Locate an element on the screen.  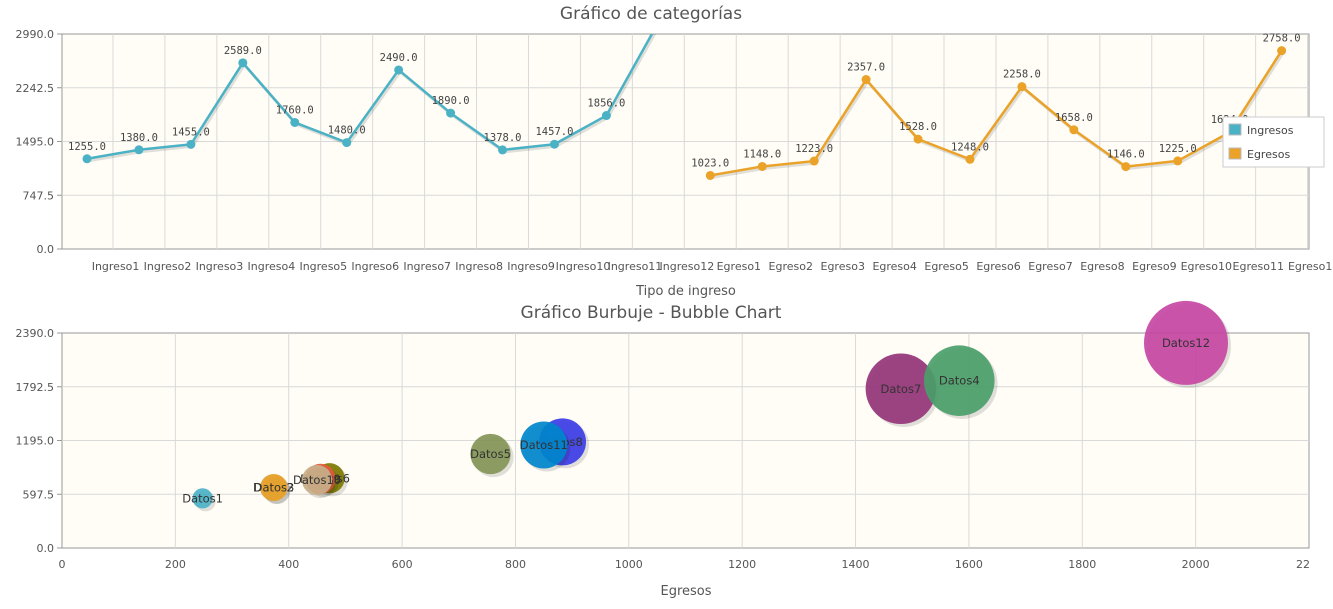
x-tick-label-egreso10: Egreso10 is located at coordinates (1206, 266).